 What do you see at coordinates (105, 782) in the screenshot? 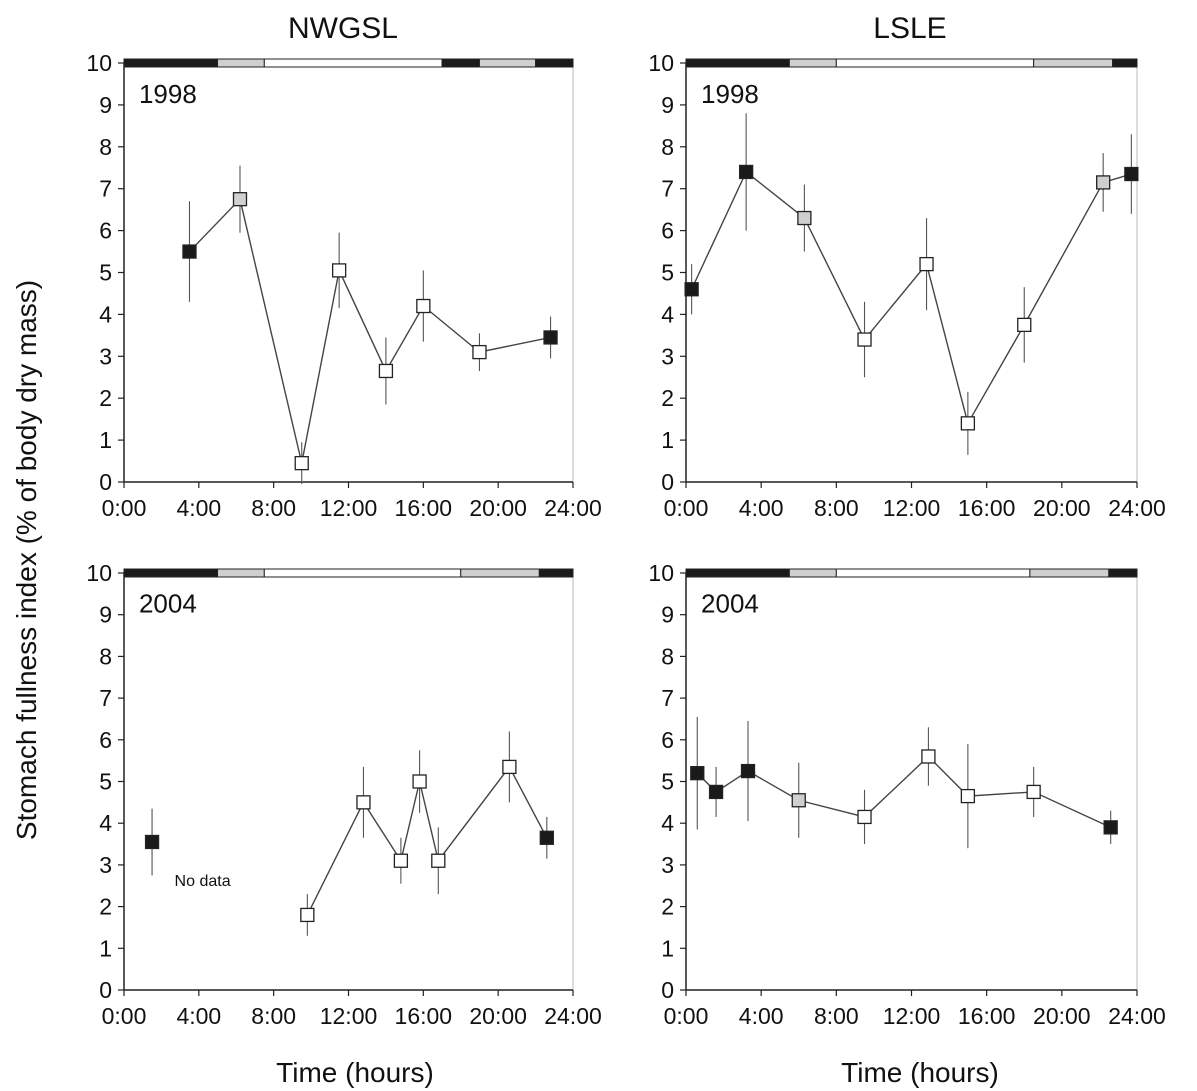
I see `y-tick-label: 5` at bounding box center [105, 782].